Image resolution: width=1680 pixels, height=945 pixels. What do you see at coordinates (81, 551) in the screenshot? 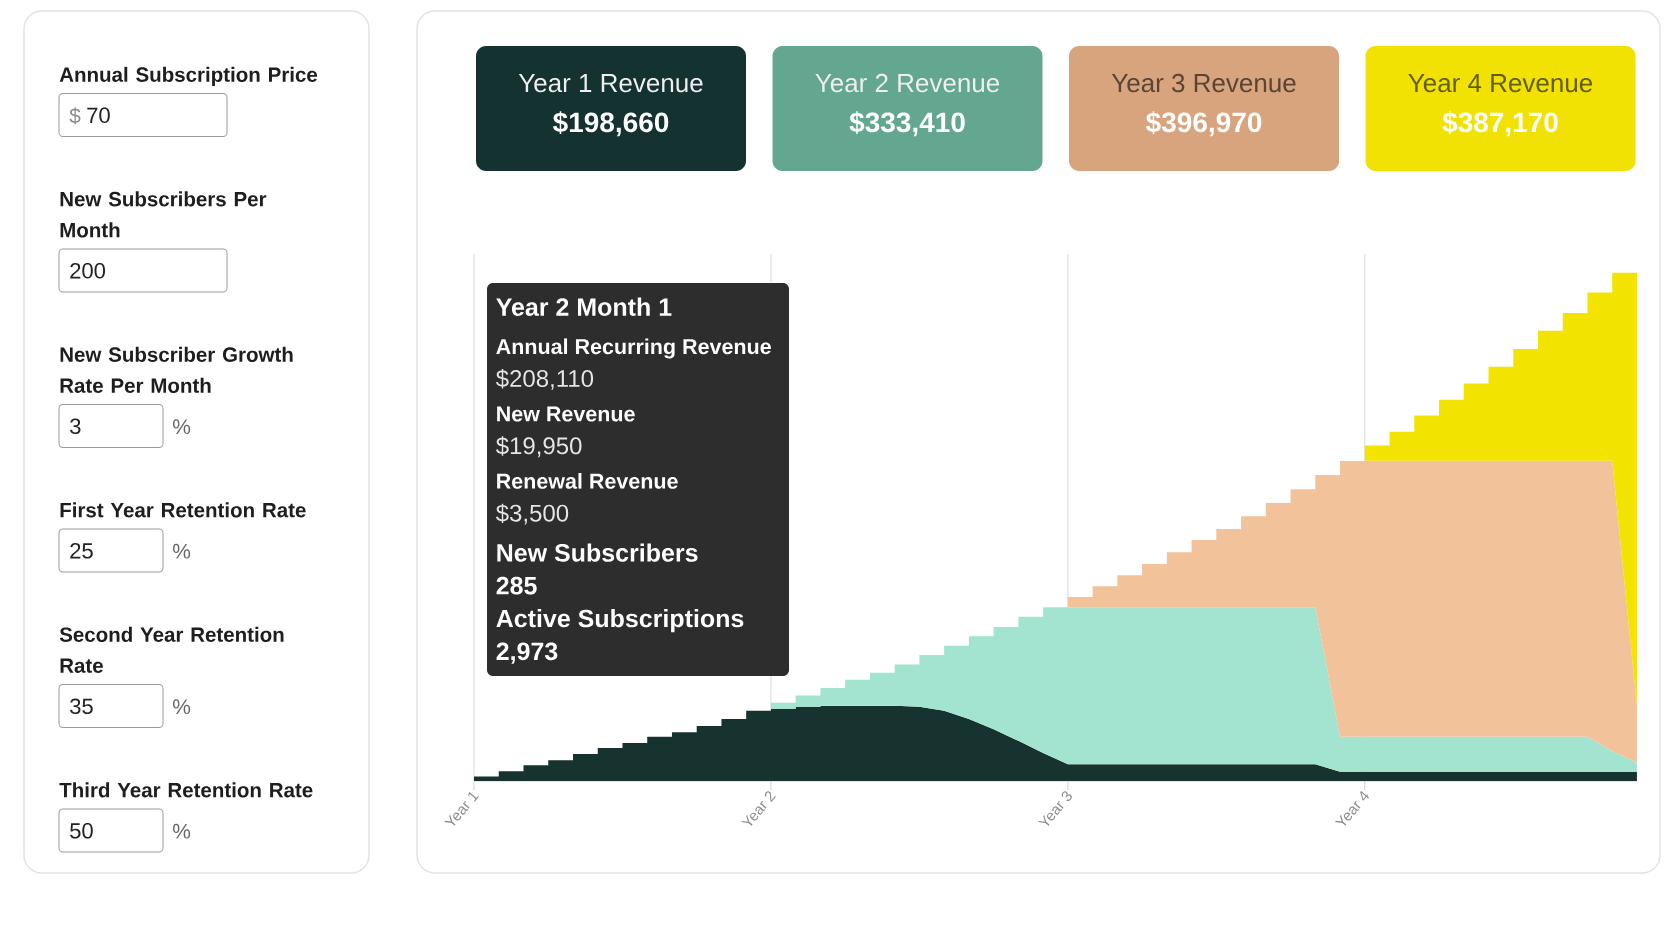
I see `data-label: 25` at bounding box center [81, 551].